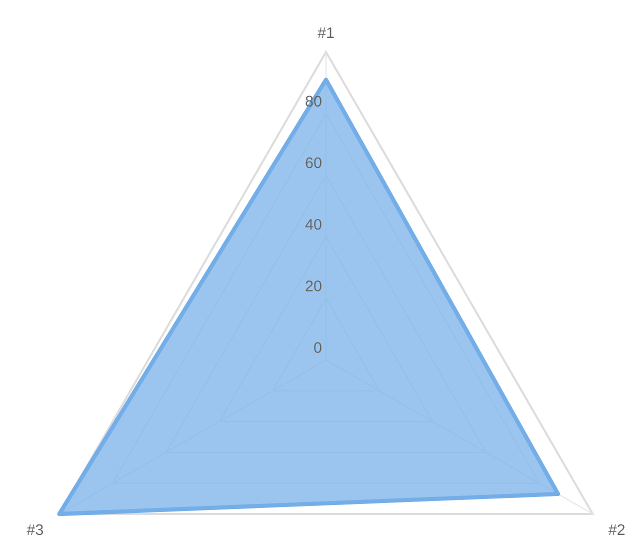 The height and width of the screenshot is (537, 644). I want to click on spoke-label: #2, so click(616, 529).